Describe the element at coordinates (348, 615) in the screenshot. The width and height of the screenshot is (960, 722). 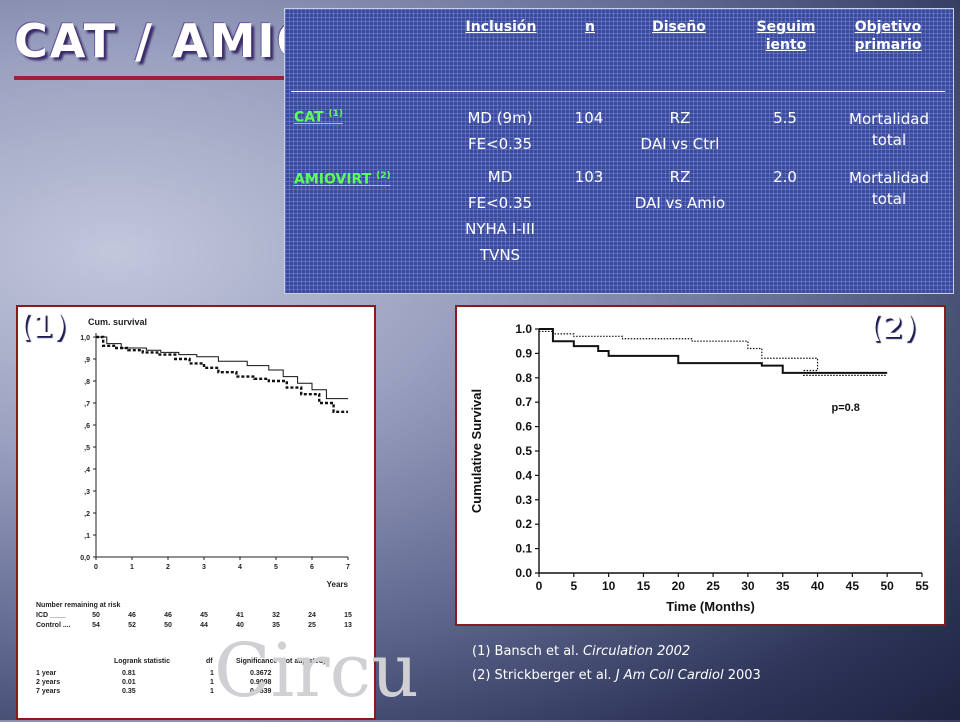
I see `c1-risk-value: 15` at that location.